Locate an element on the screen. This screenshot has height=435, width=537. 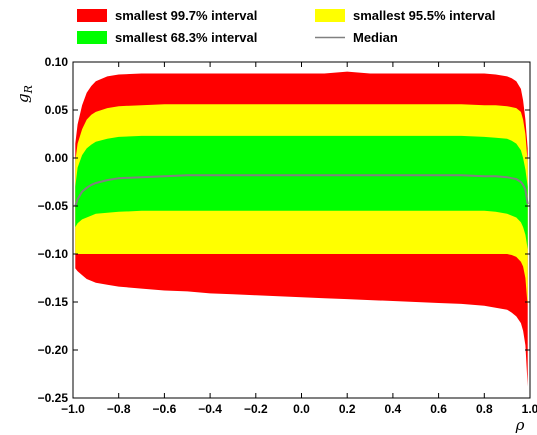
y-tick-label: −0.15 is located at coordinates (53, 302).